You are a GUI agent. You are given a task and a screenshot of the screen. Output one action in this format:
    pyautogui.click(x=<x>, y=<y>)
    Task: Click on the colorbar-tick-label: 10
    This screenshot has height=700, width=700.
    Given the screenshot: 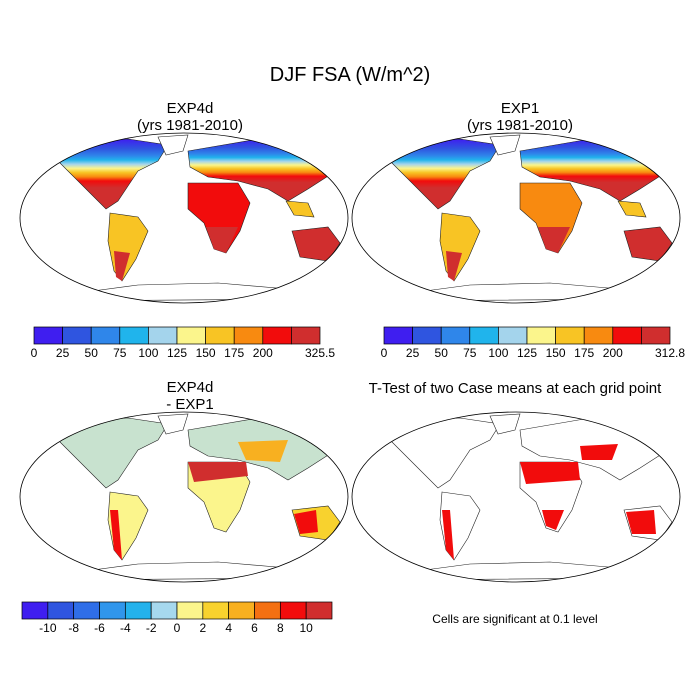 What is the action you would take?
    pyautogui.click(x=306, y=628)
    